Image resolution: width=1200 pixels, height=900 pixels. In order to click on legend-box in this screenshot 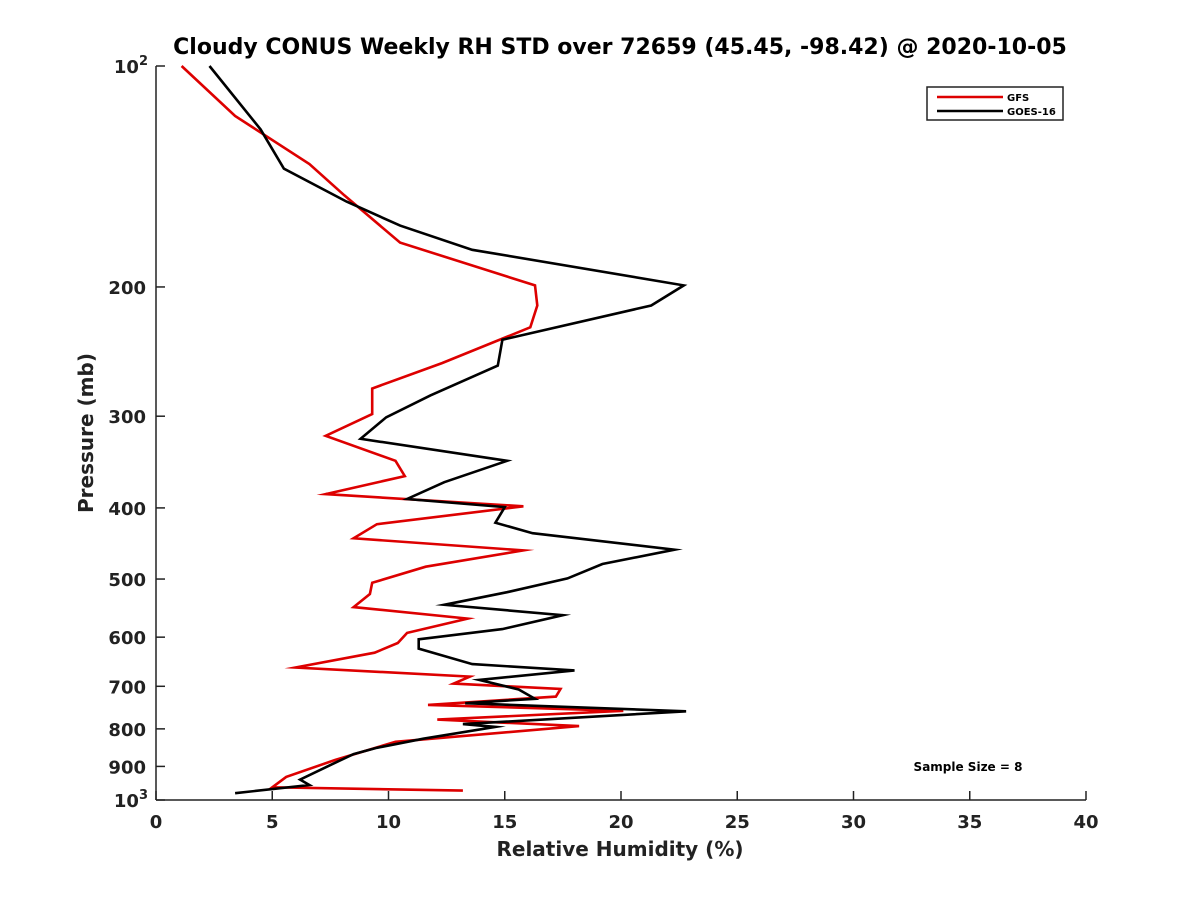, I will do `click(995, 103)`.